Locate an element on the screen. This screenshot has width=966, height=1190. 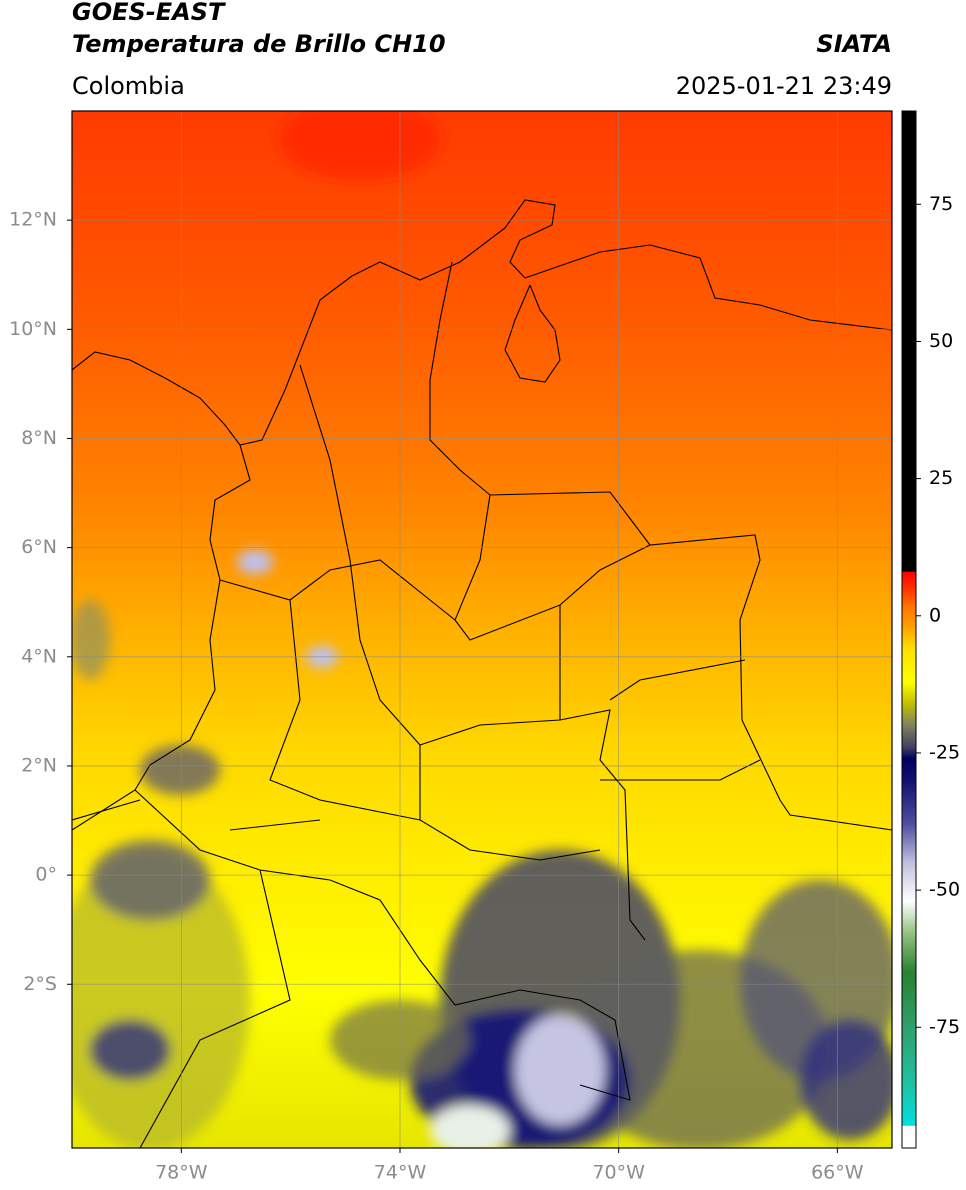
datetime: 2025-01-21 23:49 is located at coordinates (784, 86).